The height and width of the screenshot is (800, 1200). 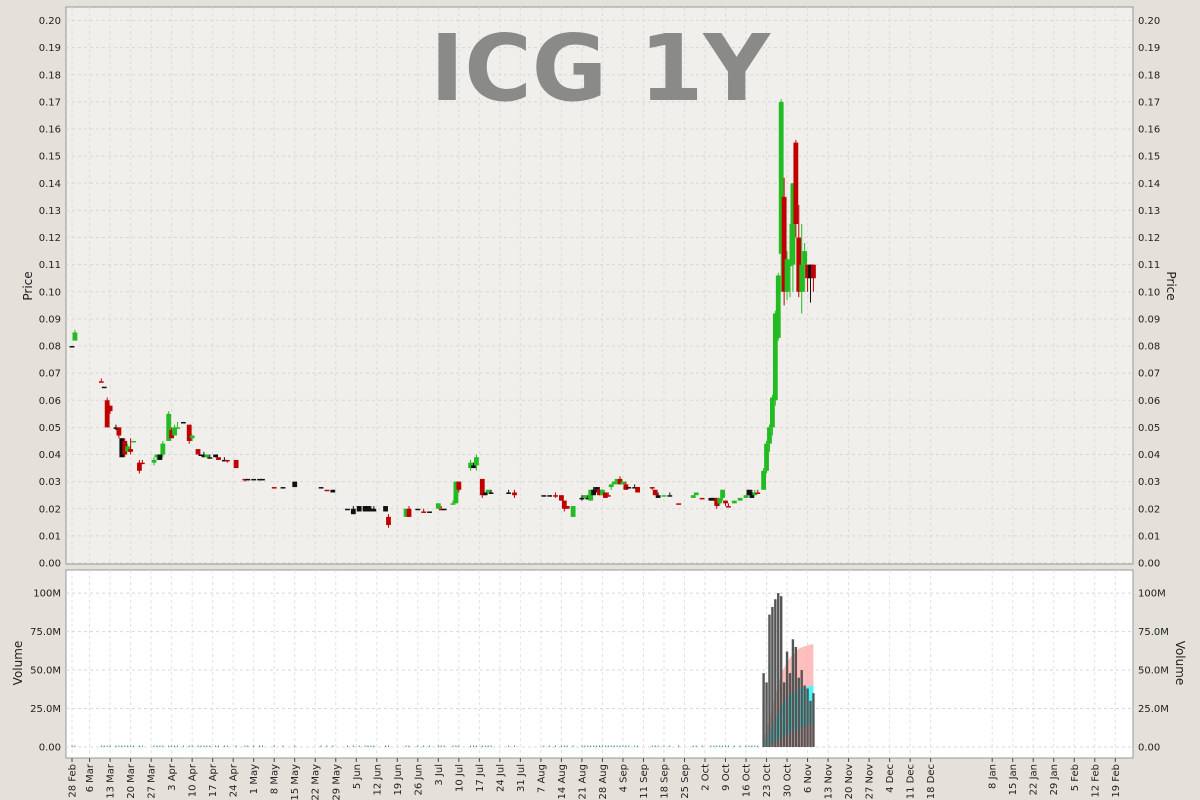 What do you see at coordinates (1149, 102) in the screenshot?
I see `price-tick-label-right: 0.17` at bounding box center [1149, 102].